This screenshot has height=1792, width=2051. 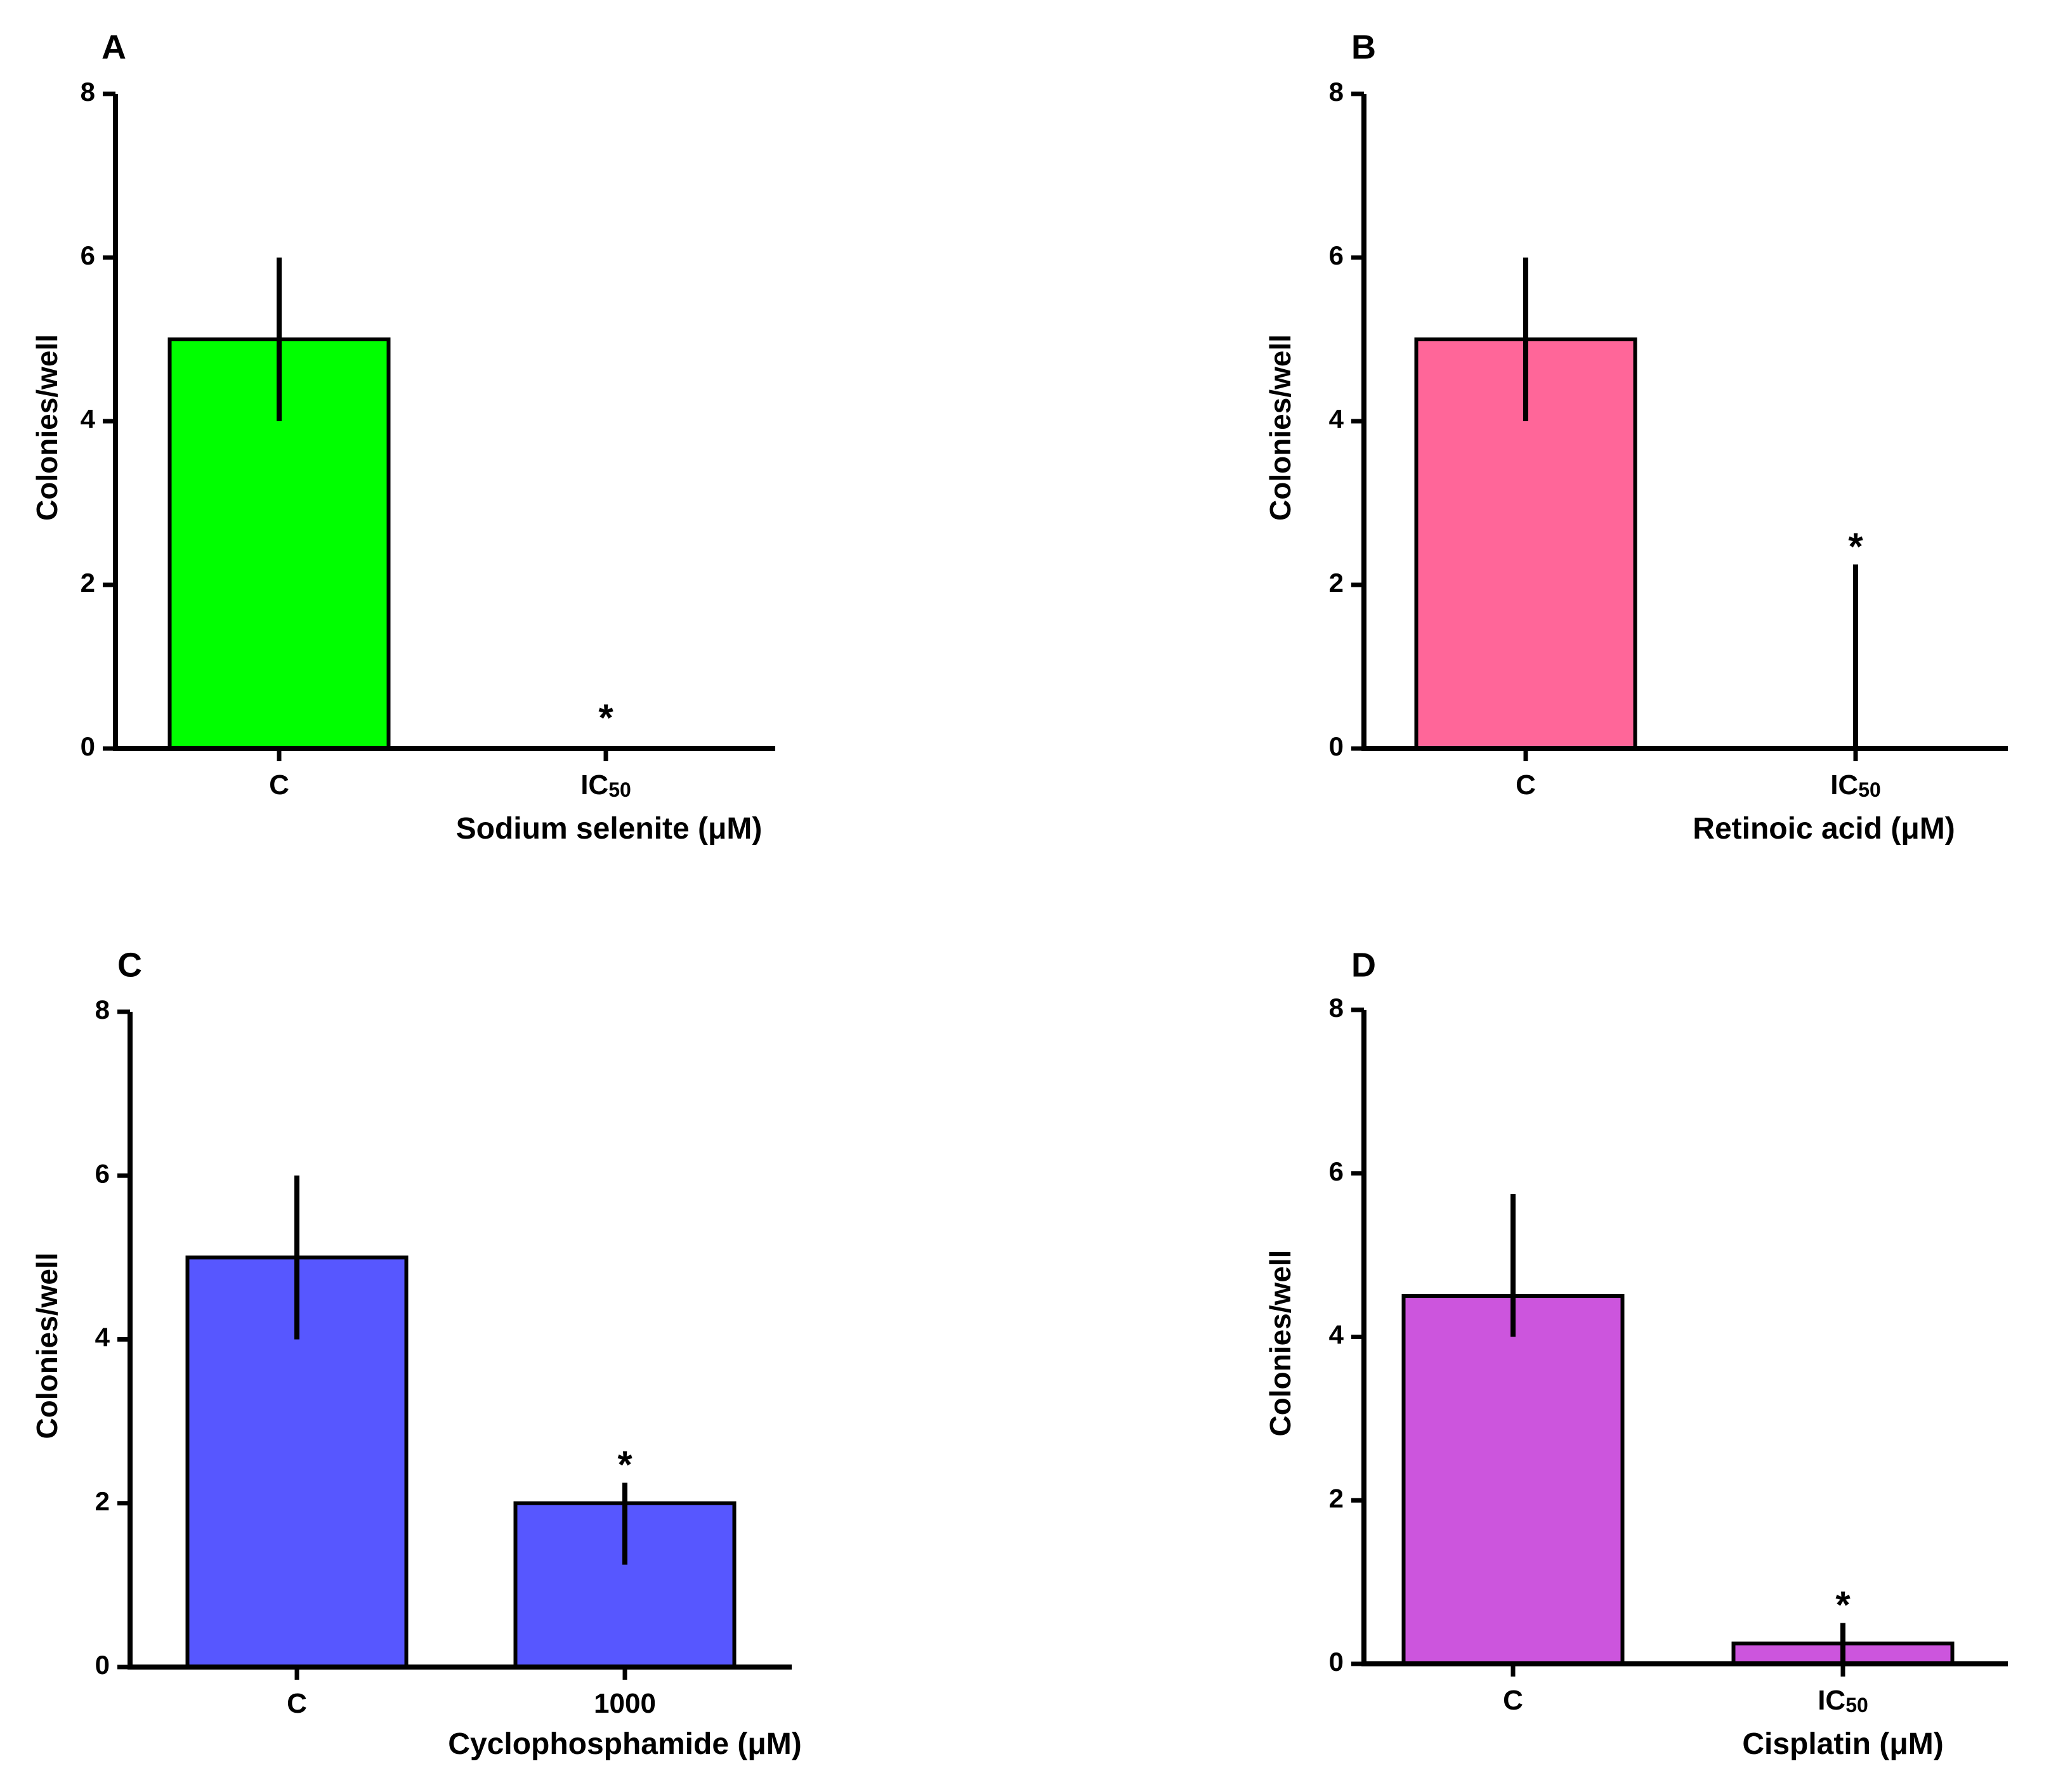 I want to click on bar-c, so click(x=1513, y=1480).